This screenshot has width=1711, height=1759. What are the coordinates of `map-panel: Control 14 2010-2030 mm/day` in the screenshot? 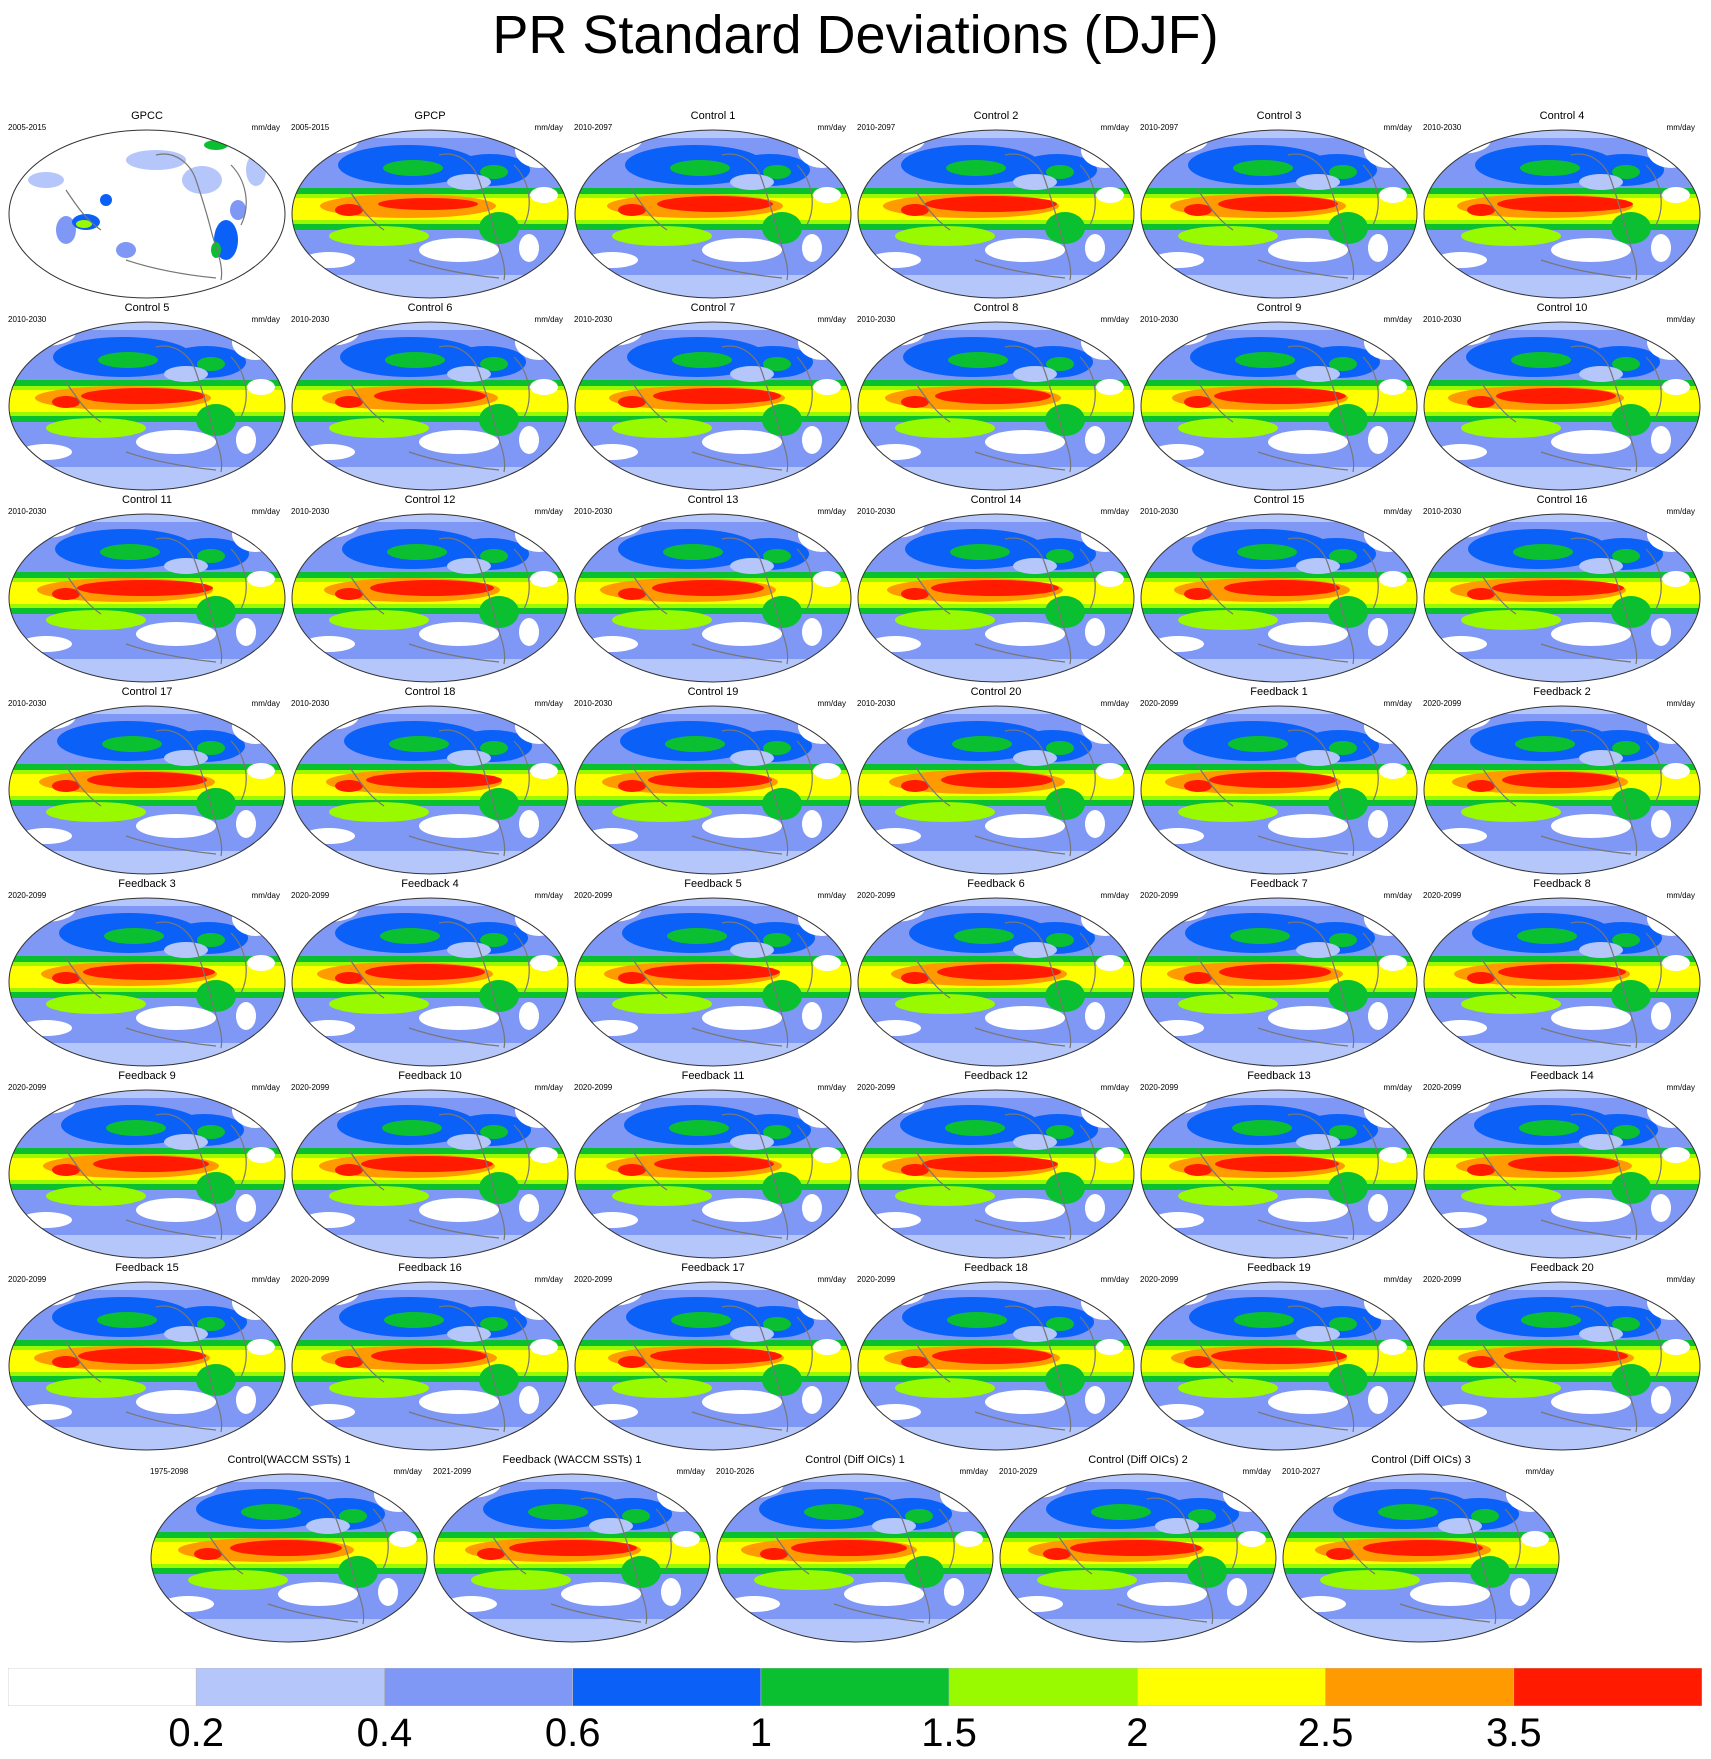 It's located at (996, 589).